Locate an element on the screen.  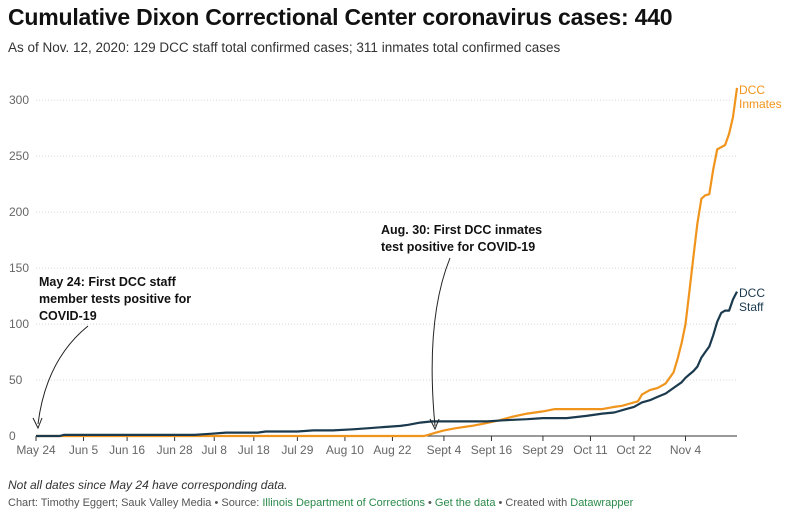
footer-created-with: • Created with is located at coordinates (533, 503).